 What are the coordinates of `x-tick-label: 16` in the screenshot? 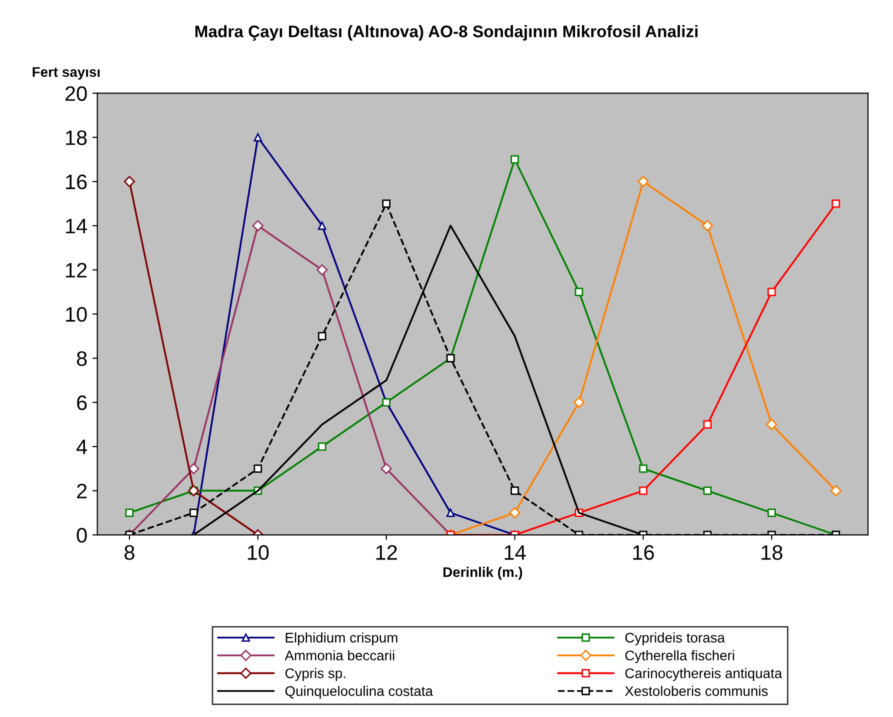 It's located at (643, 552).